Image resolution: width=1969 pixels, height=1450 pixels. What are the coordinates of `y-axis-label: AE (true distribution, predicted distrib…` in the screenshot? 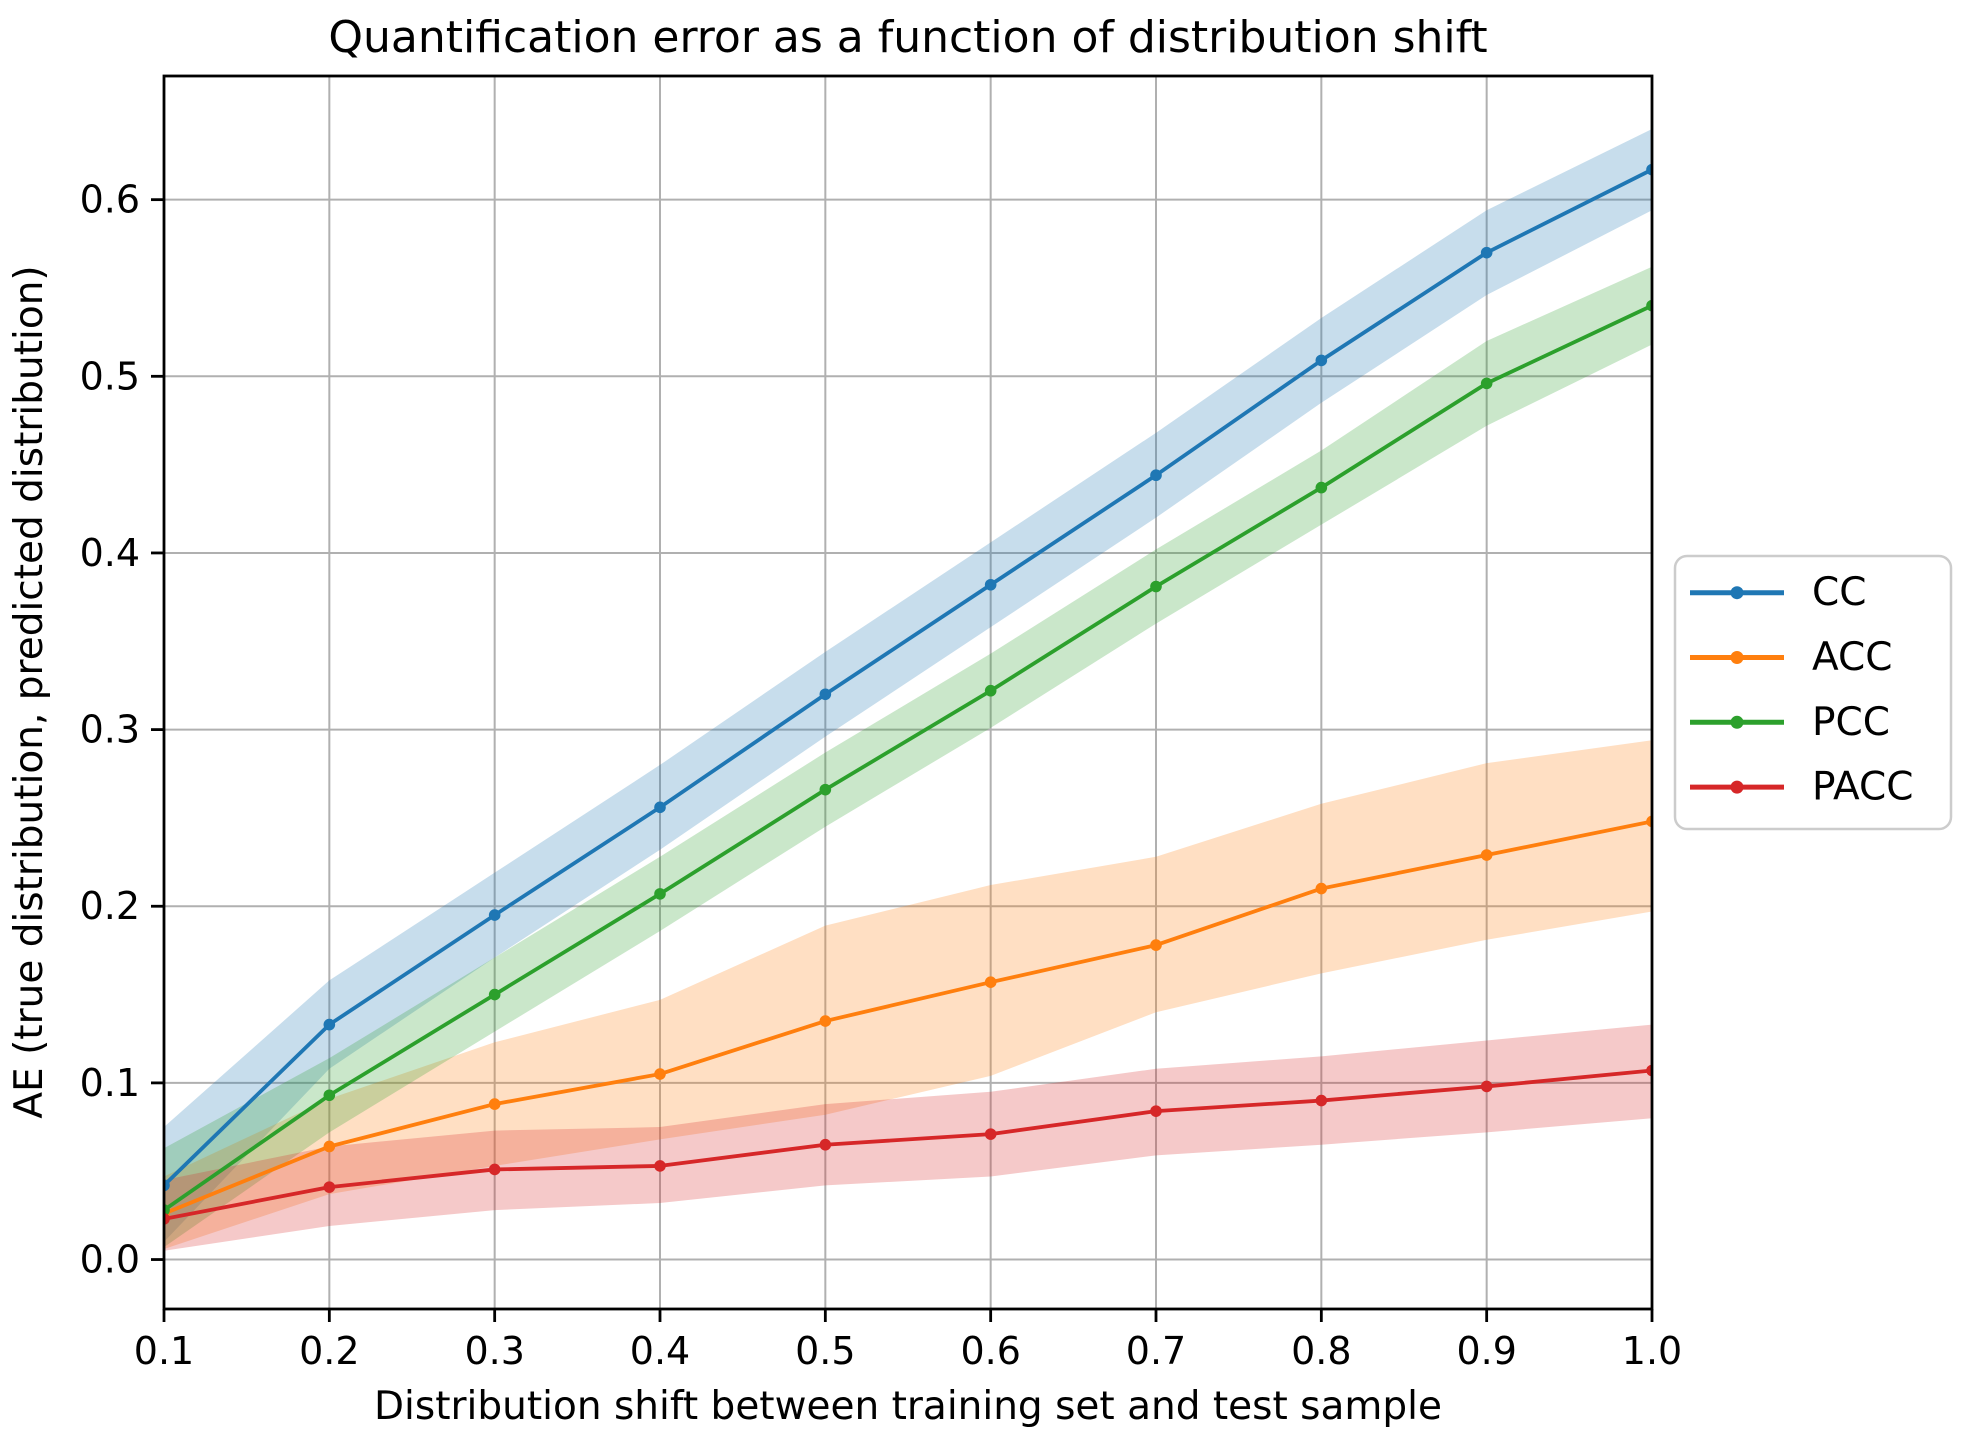 It's located at (29, 691).